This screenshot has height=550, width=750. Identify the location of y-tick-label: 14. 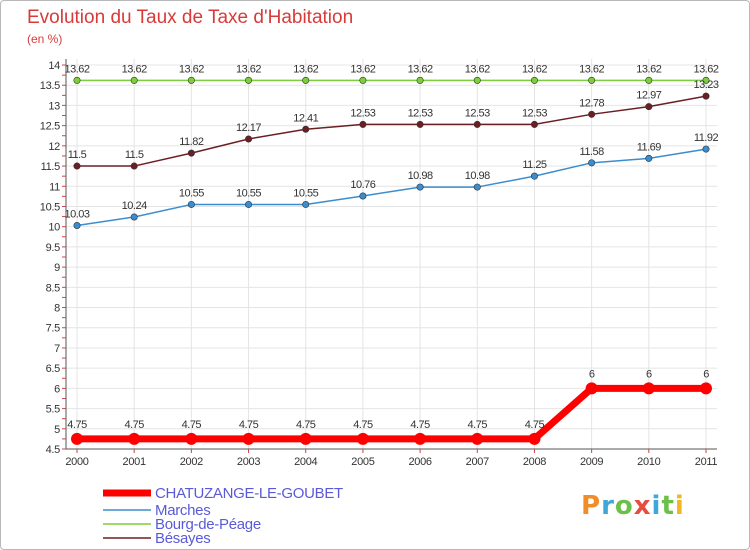
(54, 66).